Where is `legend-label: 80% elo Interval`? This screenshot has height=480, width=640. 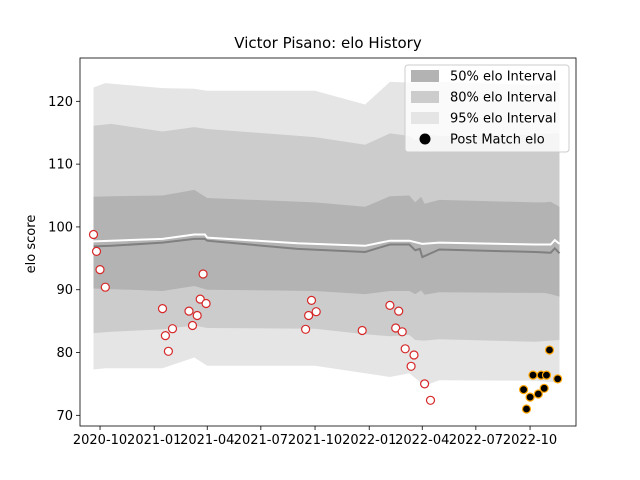
legend-label: 80% elo Interval is located at coordinates (503, 98).